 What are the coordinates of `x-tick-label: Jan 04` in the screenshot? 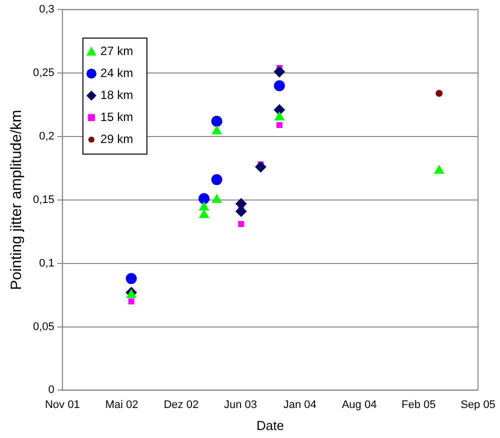 It's located at (299, 404).